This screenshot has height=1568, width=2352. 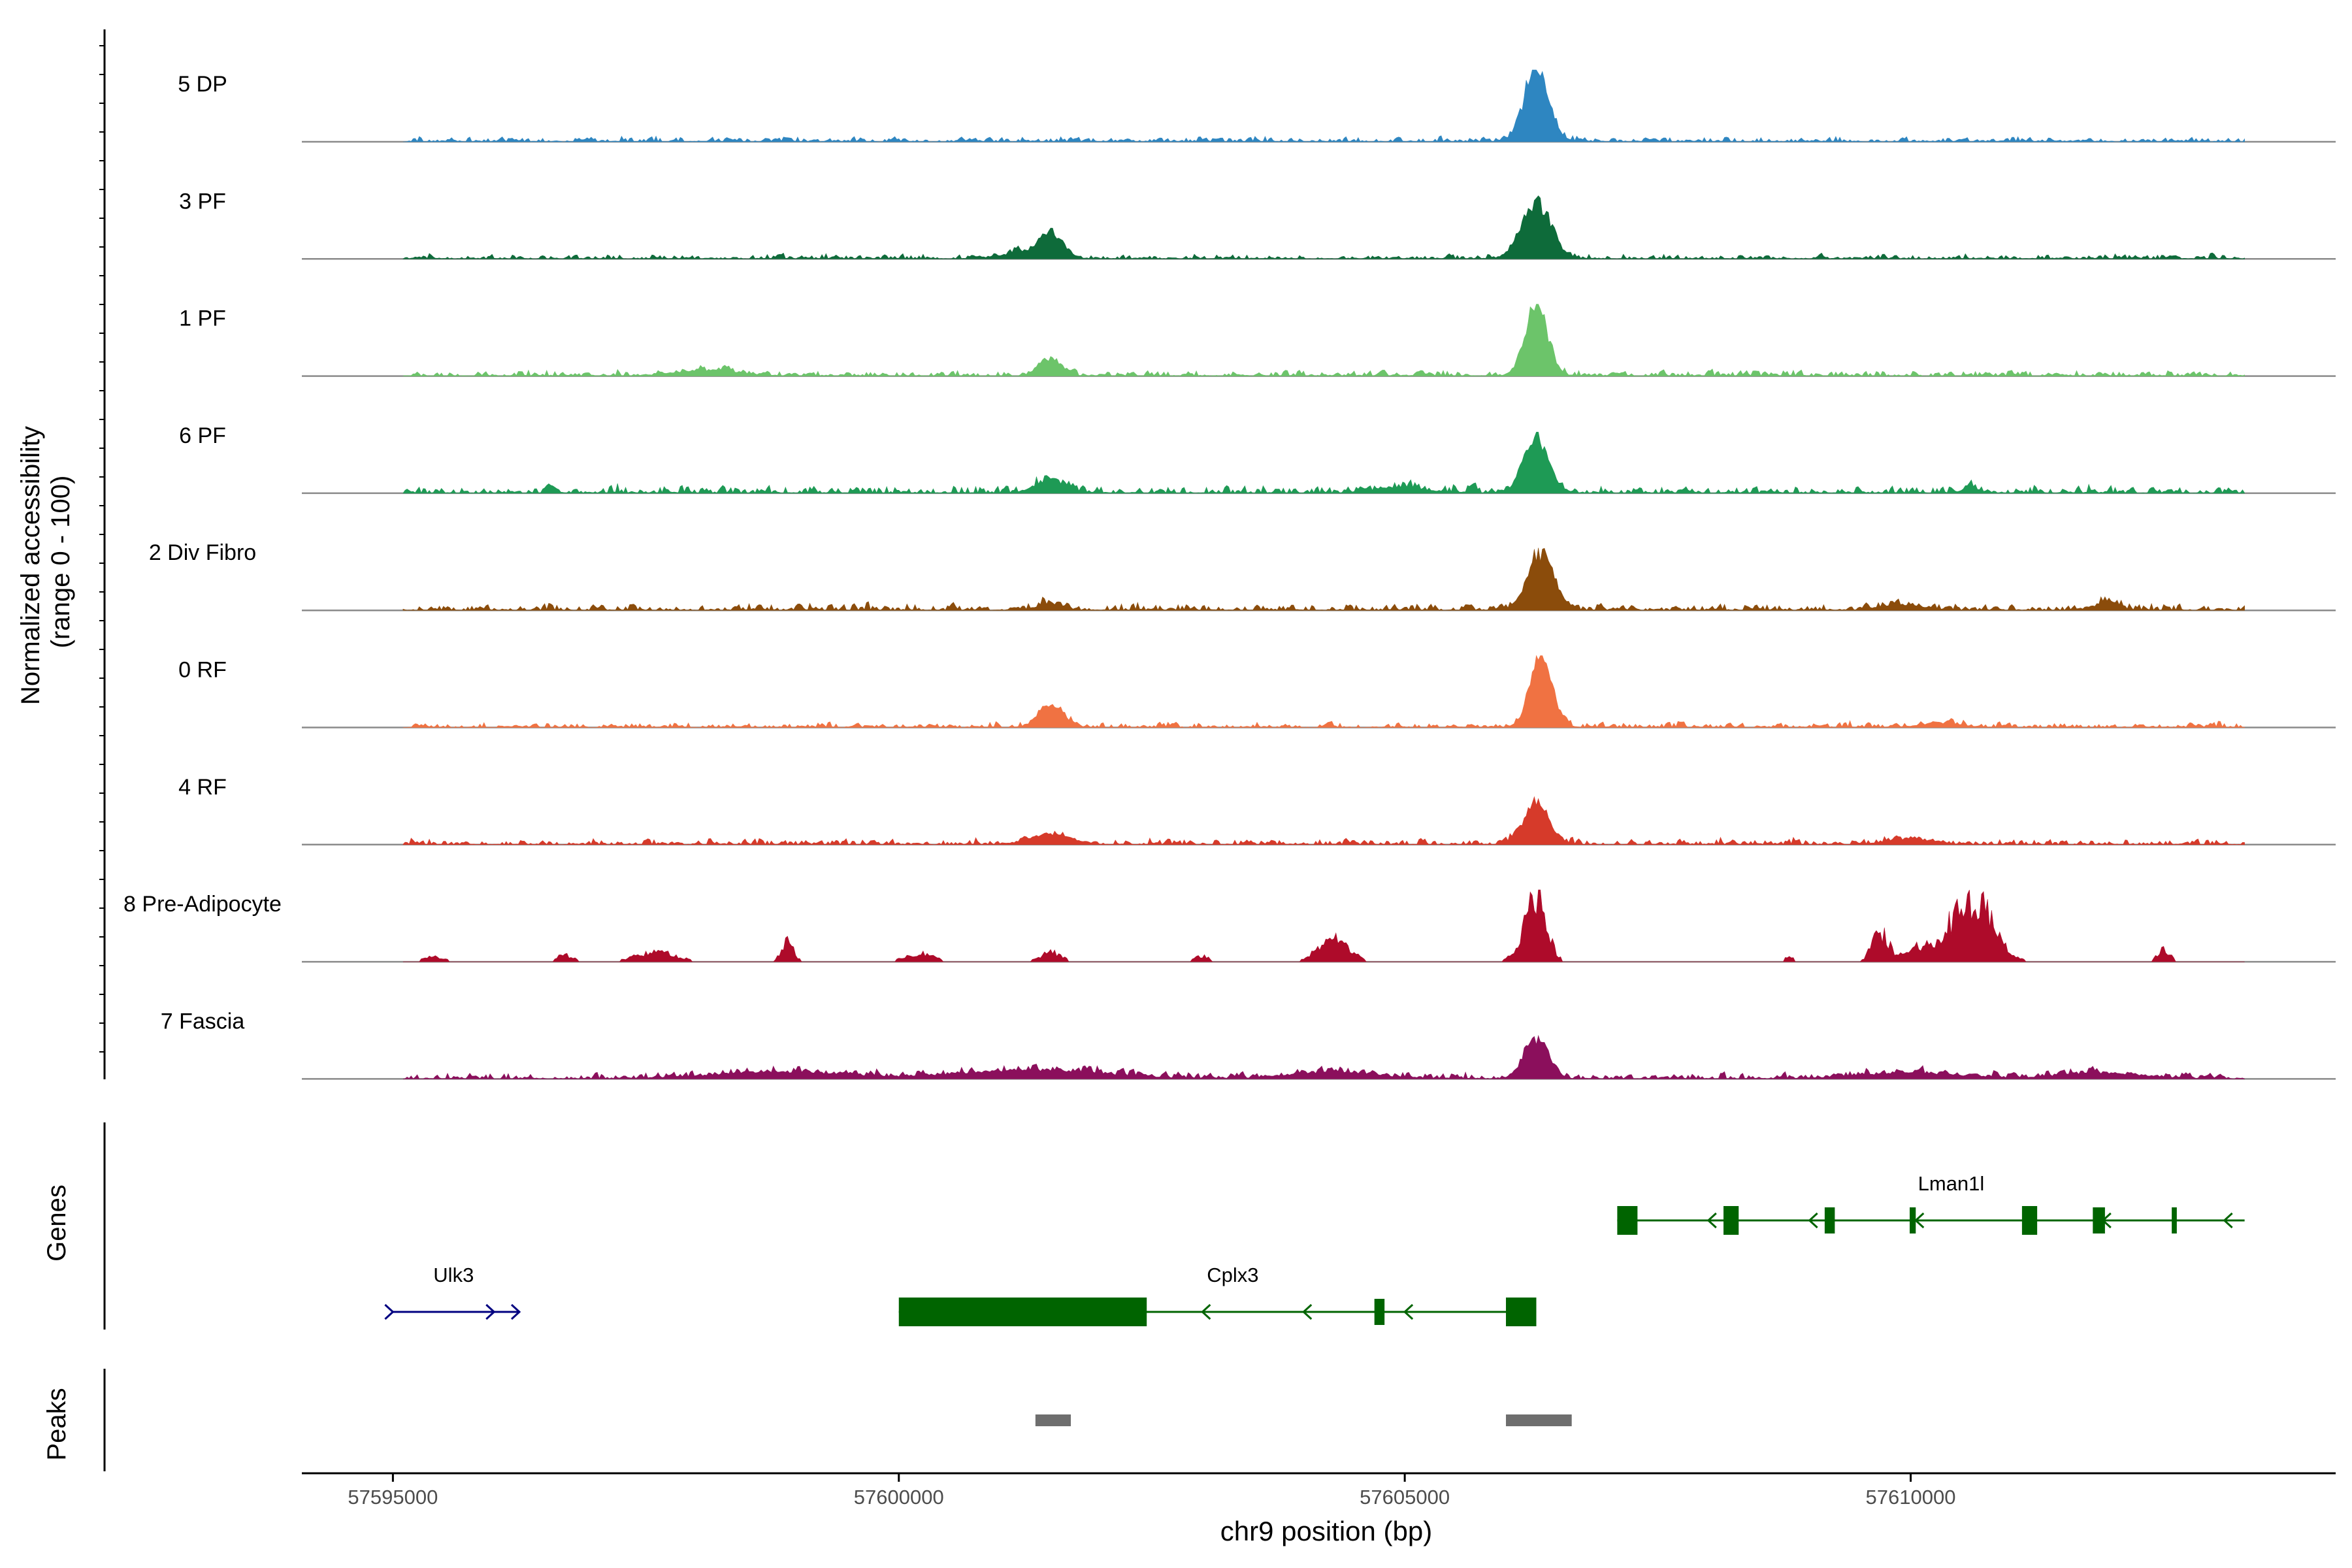 I want to click on gene-annotation-track: Lman1l Ulk3 Cplx3, so click(x=1314, y=1249).